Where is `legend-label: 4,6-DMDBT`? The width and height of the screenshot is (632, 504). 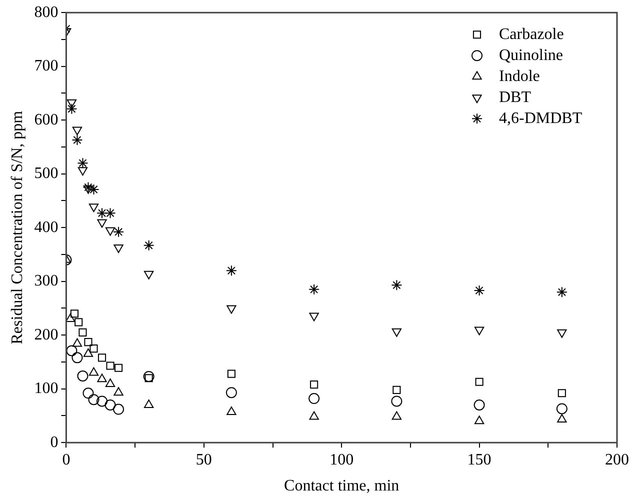 legend-label: 4,6-DMDBT is located at coordinates (540, 118).